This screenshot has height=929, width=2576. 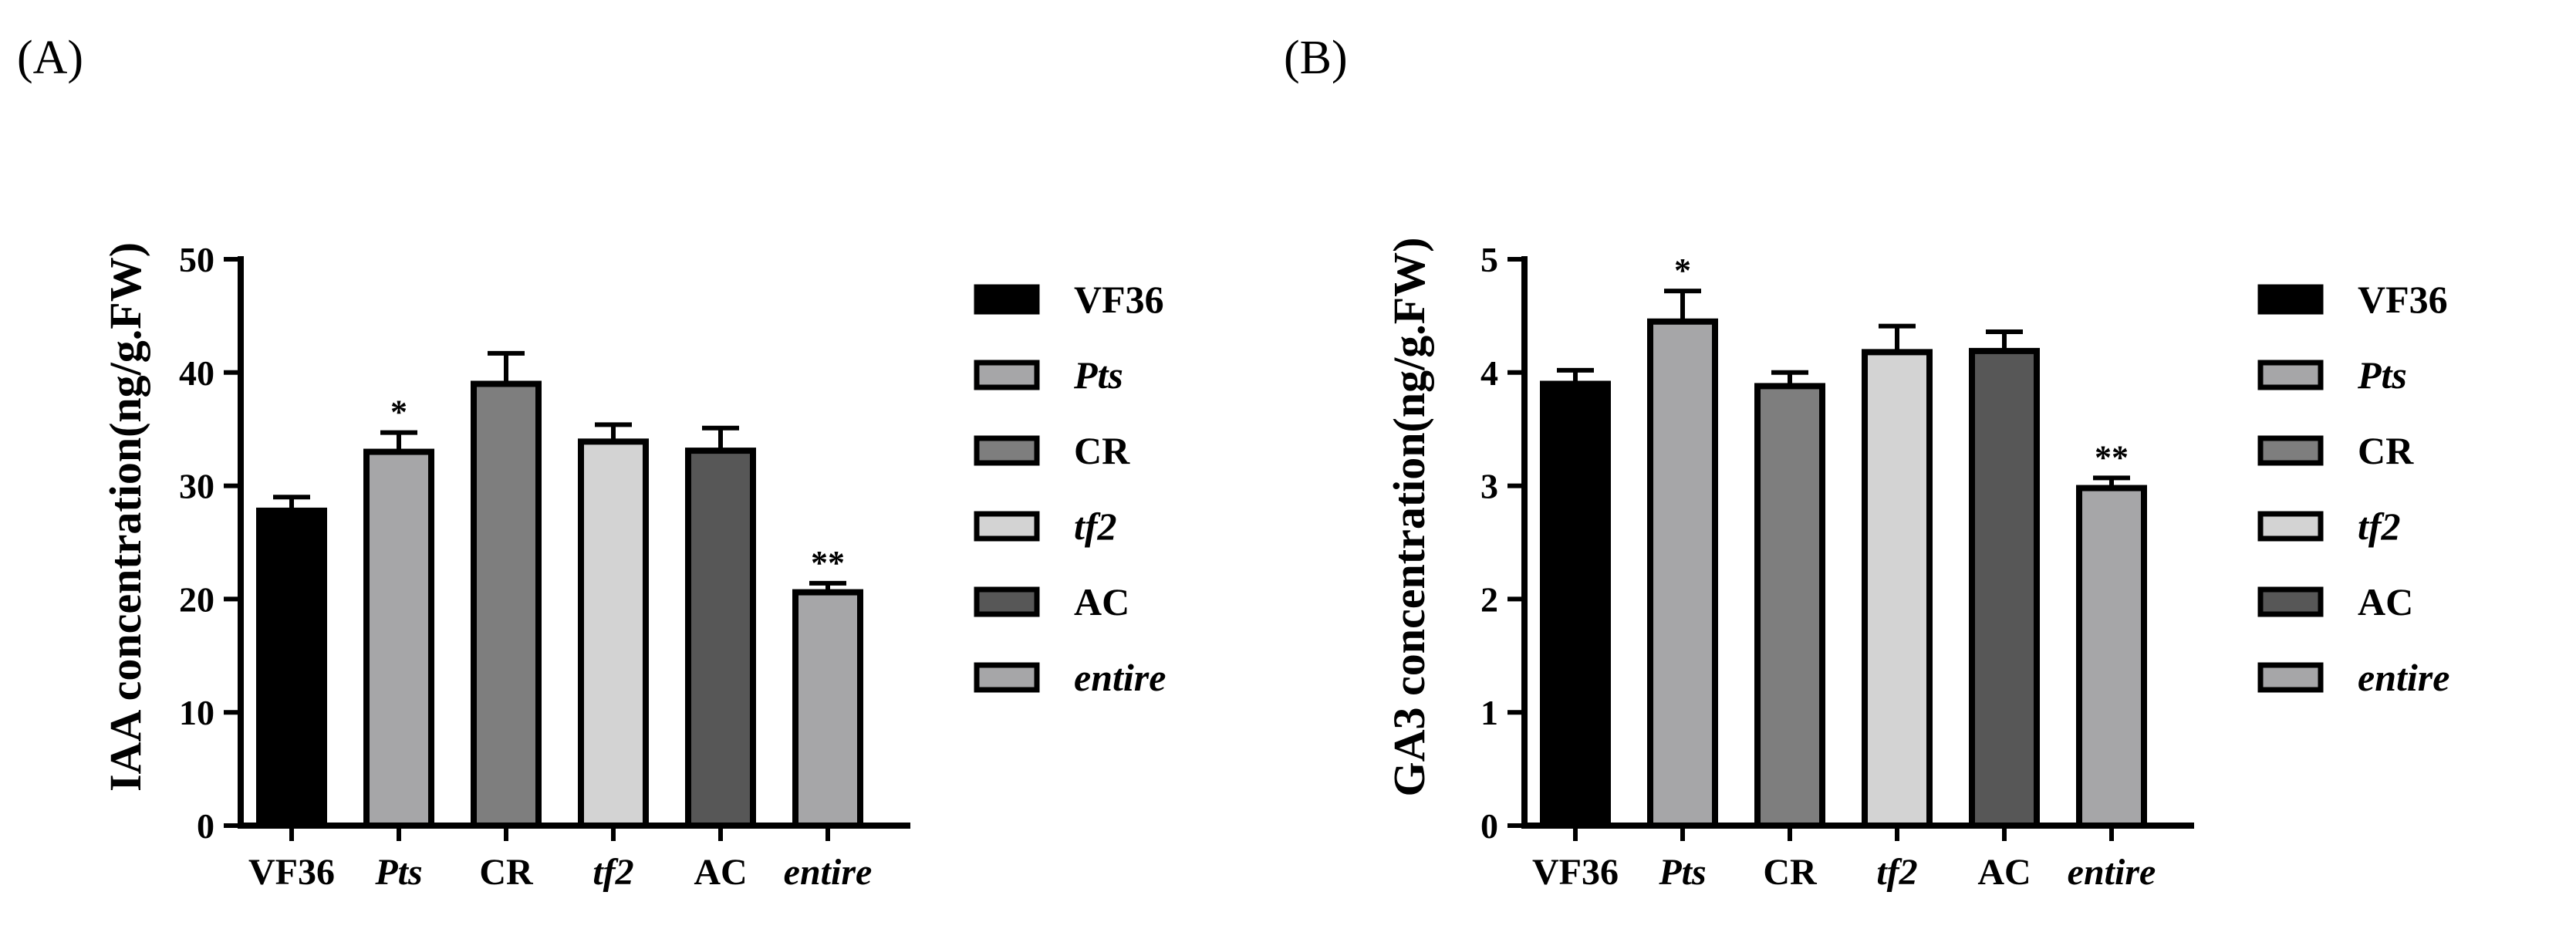 I want to click on y-tick-label: 3, so click(x=1489, y=487).